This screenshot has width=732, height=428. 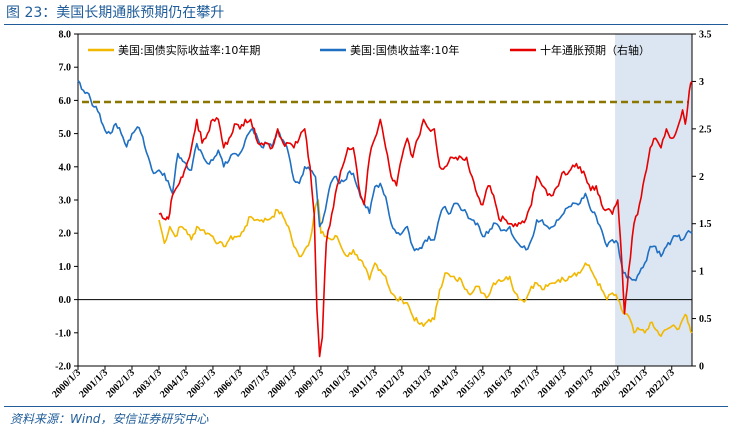 What do you see at coordinates (189, 50) in the screenshot?
I see `legend-real-yield-label: 美国:国债实际收益率:10年期` at bounding box center [189, 50].